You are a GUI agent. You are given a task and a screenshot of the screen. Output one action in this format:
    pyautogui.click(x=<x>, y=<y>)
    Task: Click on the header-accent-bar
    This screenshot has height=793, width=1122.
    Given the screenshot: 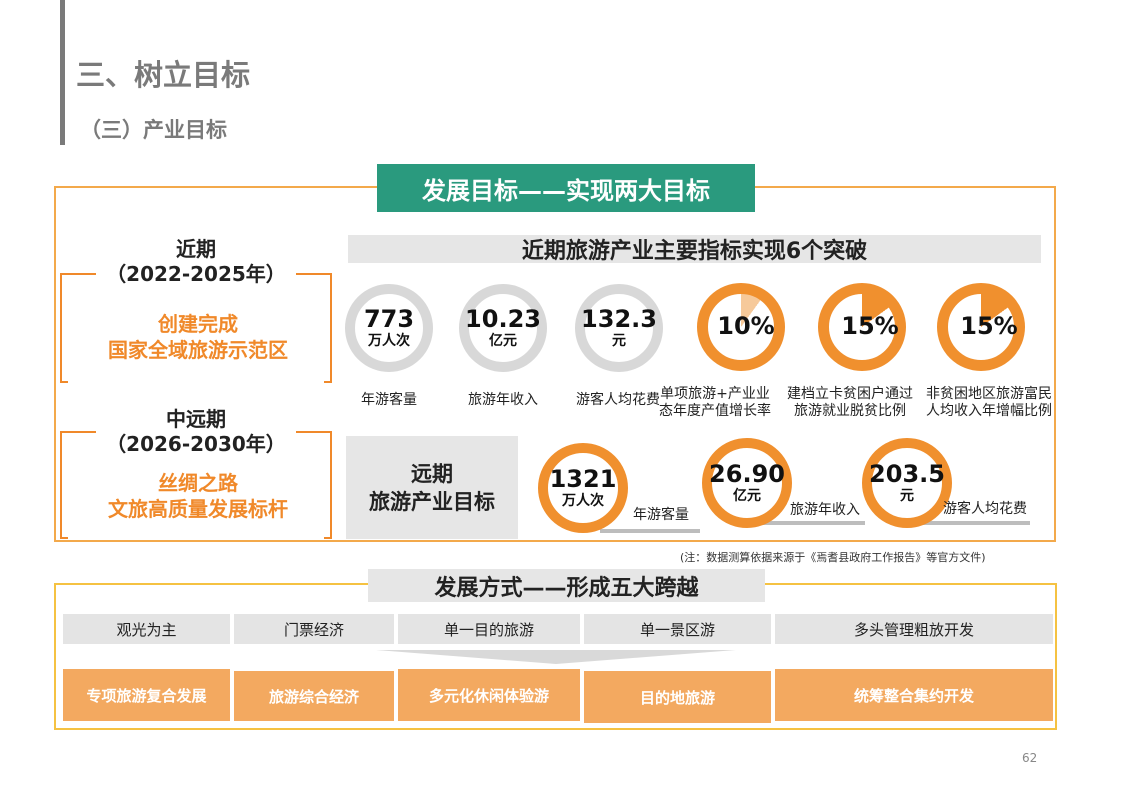 What is the action you would take?
    pyautogui.click(x=62, y=72)
    